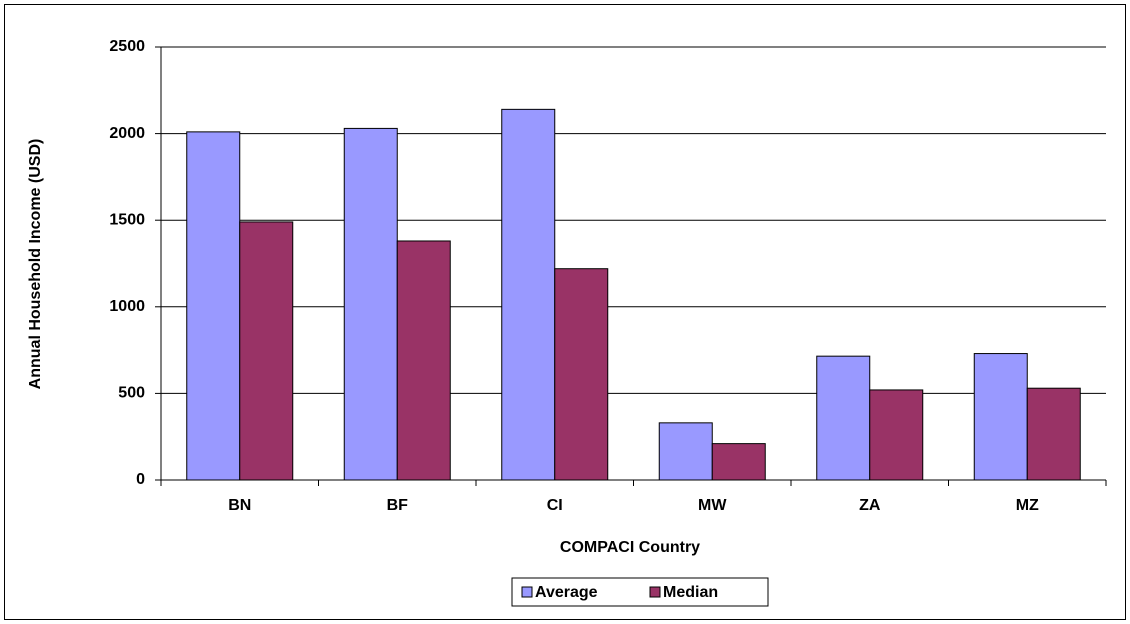 Image resolution: width=1130 pixels, height=624 pixels. What do you see at coordinates (35, 264) in the screenshot?
I see `y-axis-label: Annual Household Income (USD)` at bounding box center [35, 264].